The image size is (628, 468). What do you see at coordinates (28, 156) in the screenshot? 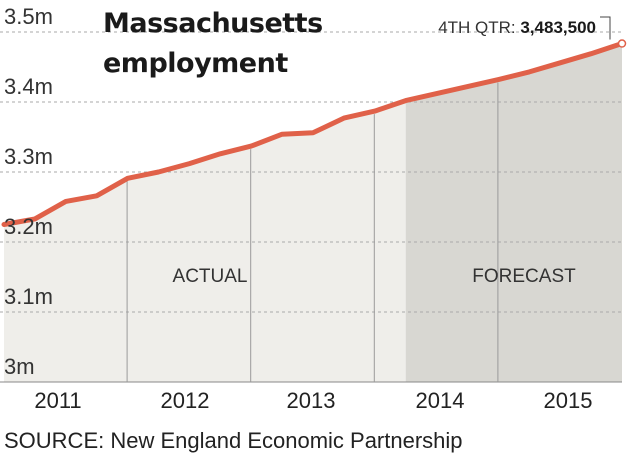
I see `y-tick-label: 3.3m` at bounding box center [28, 156].